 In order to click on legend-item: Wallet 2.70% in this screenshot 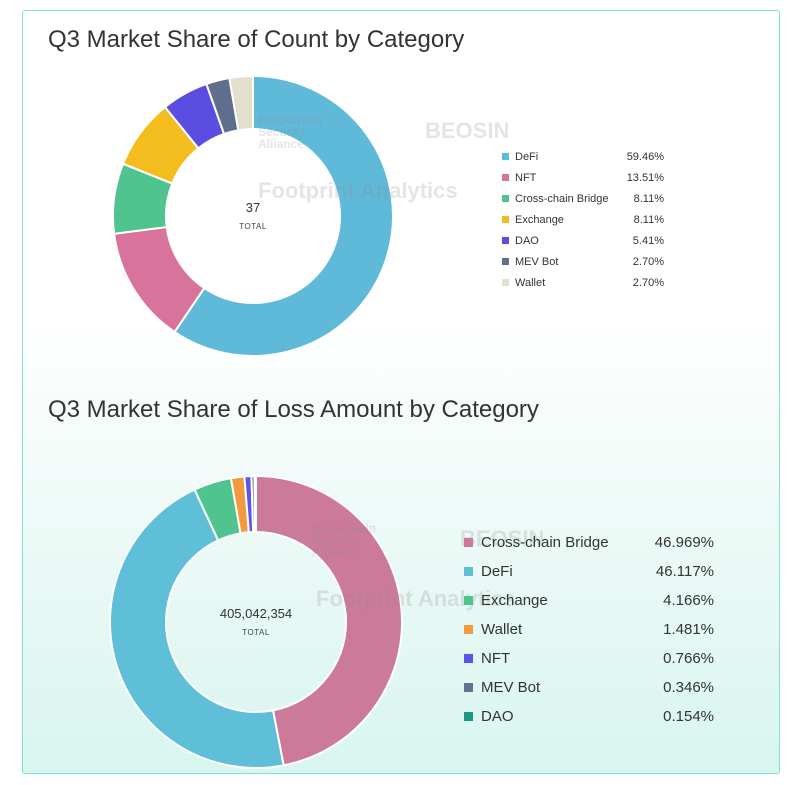, I will do `click(583, 282)`.